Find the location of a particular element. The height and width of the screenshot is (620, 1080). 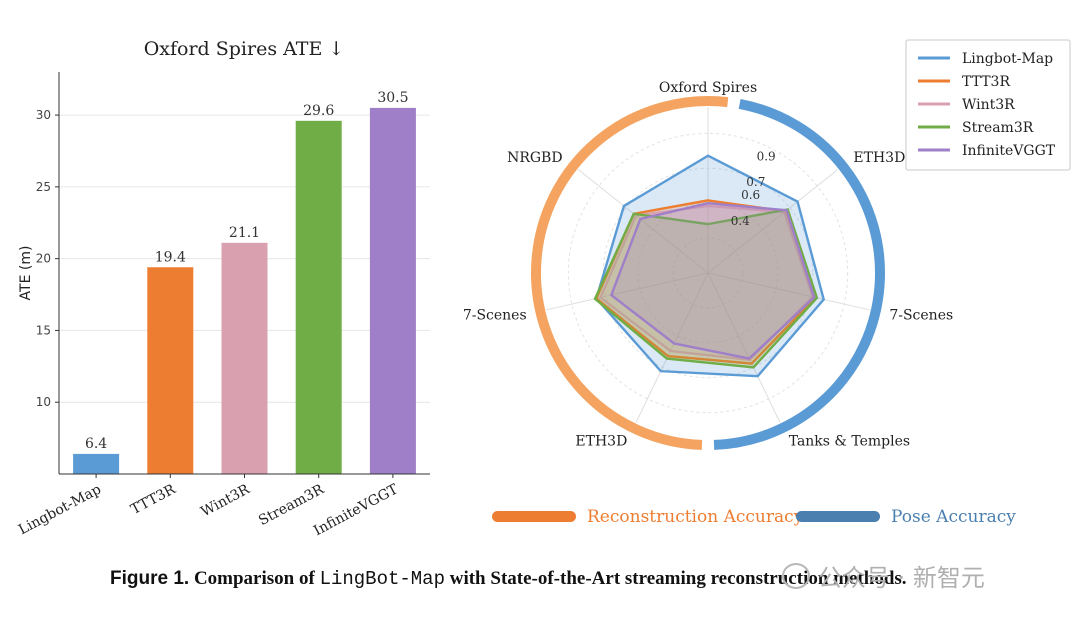

bar-lingbot-map is located at coordinates (96, 463).